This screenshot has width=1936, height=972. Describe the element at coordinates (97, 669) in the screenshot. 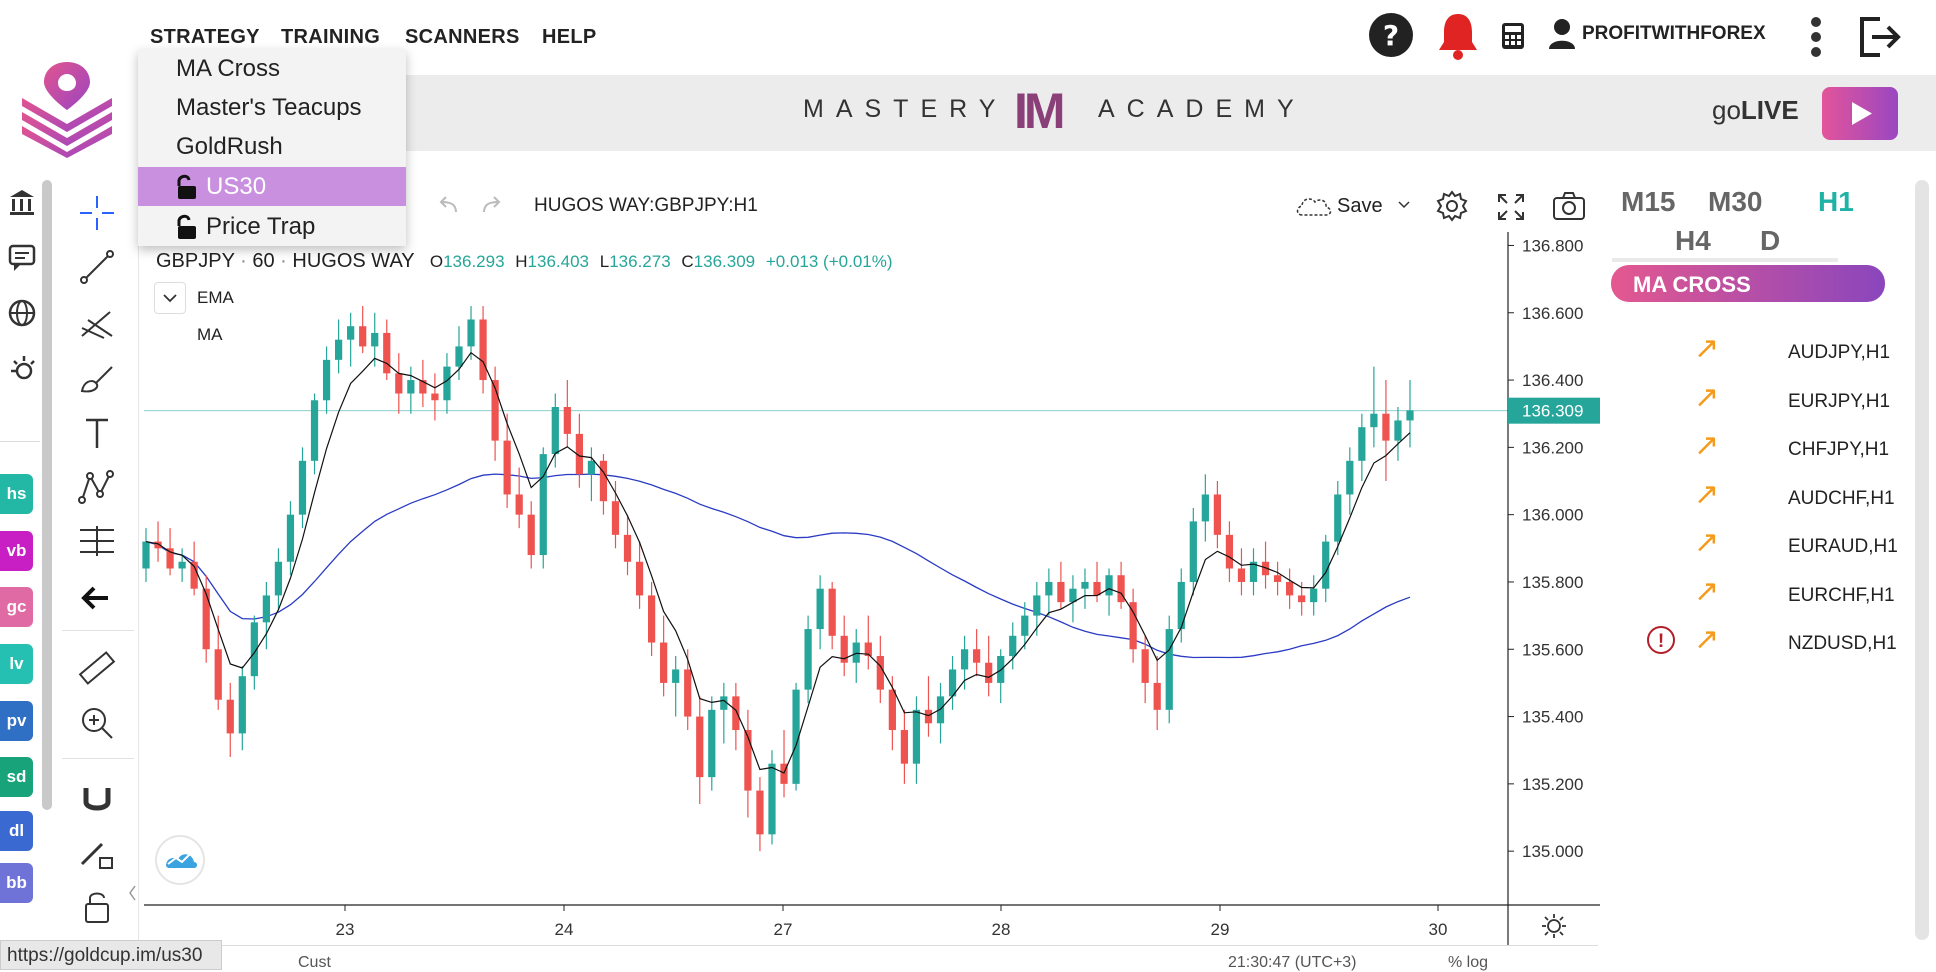

I see `ruler-icon` at that location.